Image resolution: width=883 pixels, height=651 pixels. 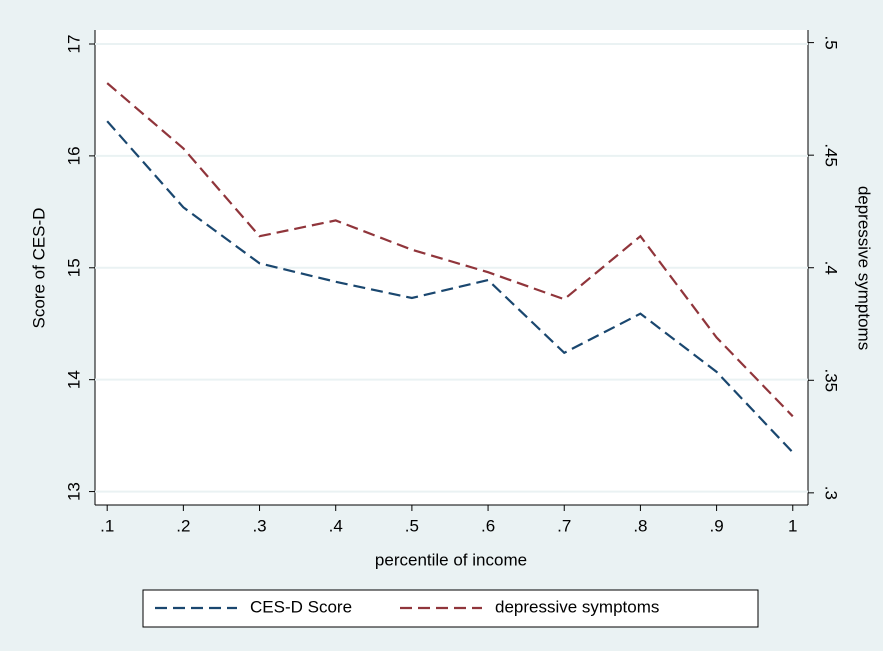 I want to click on y2-tick-label: .5, so click(x=831, y=43).